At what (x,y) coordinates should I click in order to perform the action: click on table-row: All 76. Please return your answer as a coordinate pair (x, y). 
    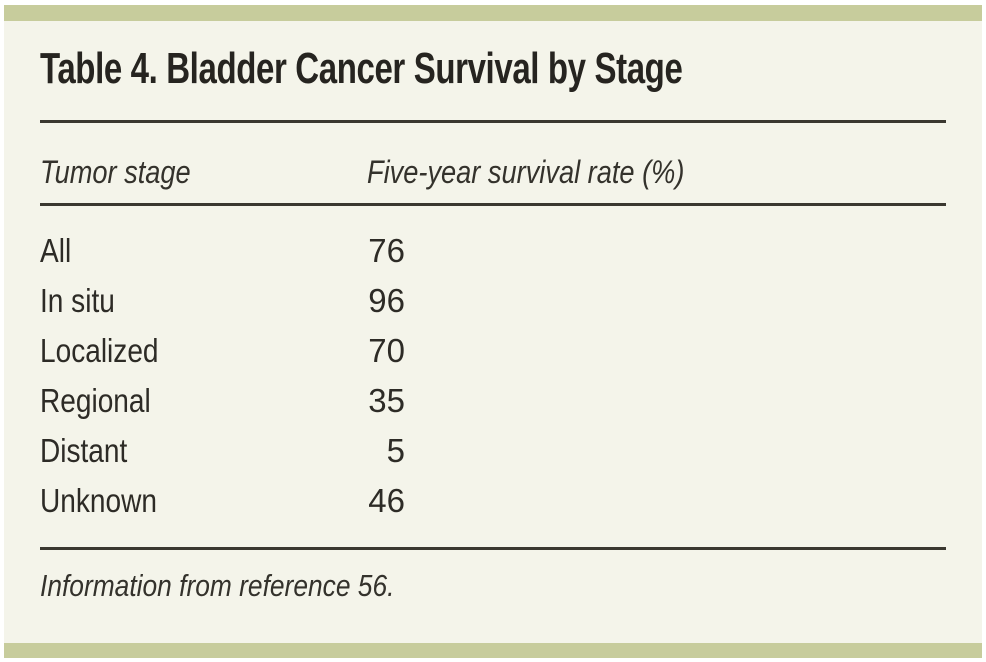
    Looking at the image, I should click on (493, 251).